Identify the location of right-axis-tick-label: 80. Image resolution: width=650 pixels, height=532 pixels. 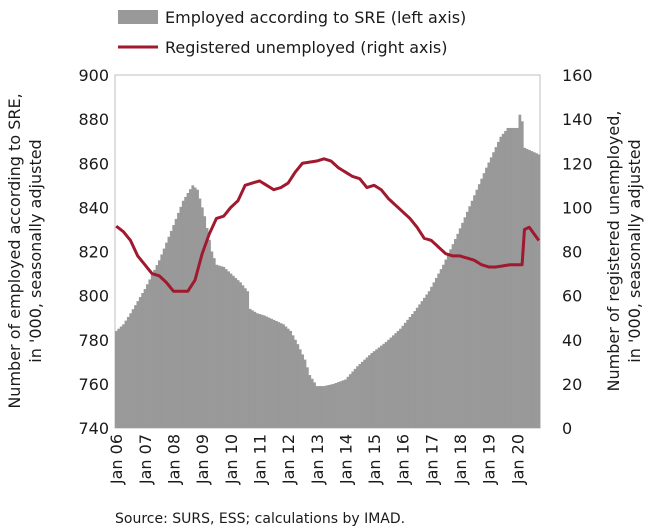
(572, 252).